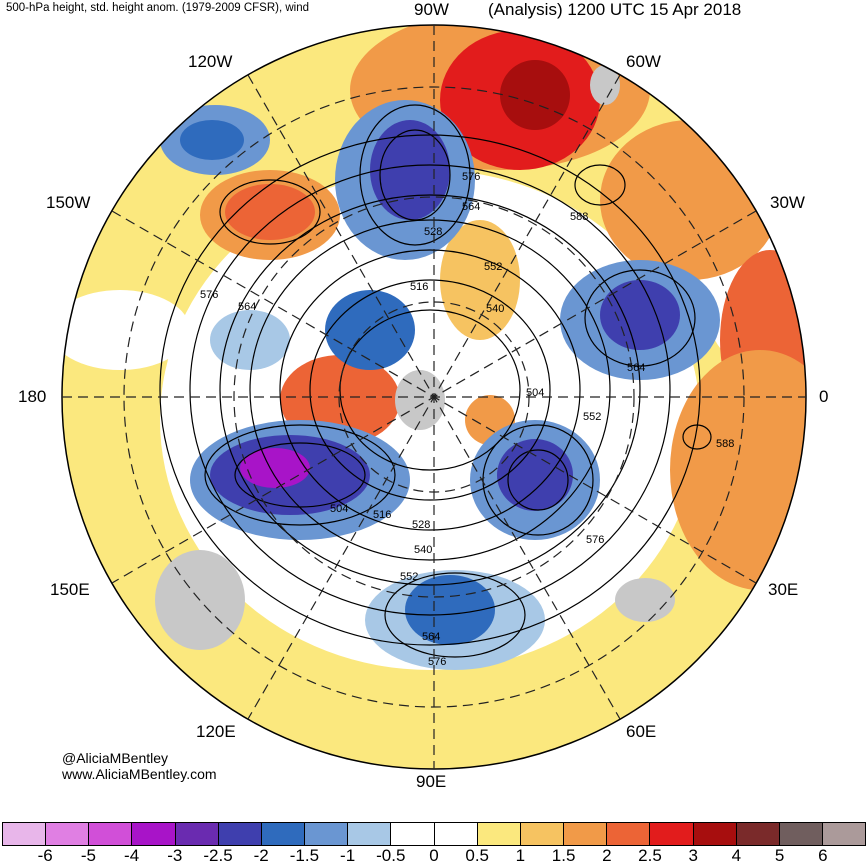 The height and width of the screenshot is (866, 868). I want to click on colorbar-tick-label: -4, so click(132, 855).